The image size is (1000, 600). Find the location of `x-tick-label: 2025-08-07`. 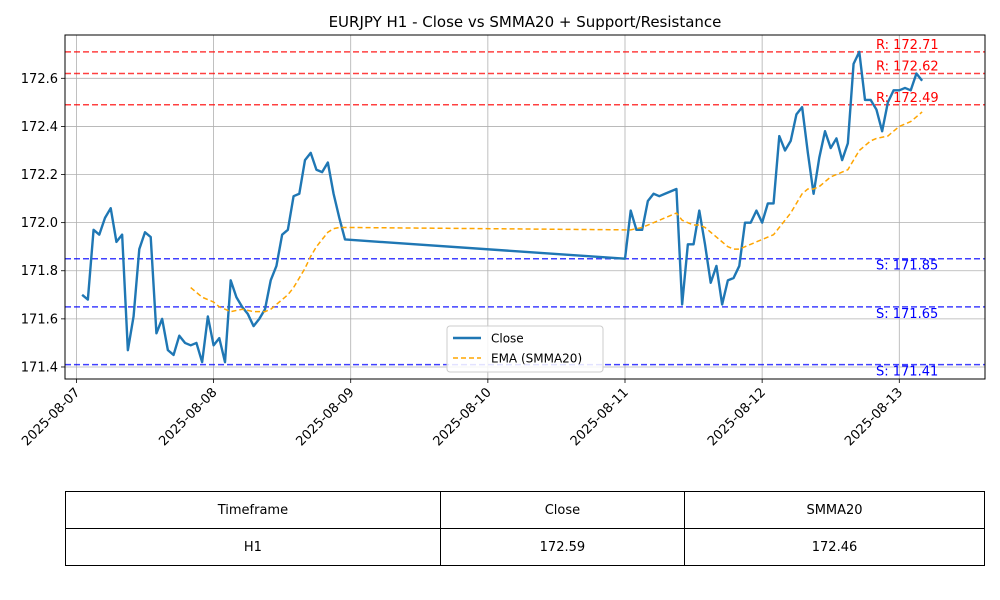

x-tick-label: 2025-08-07 is located at coordinates (51, 417).